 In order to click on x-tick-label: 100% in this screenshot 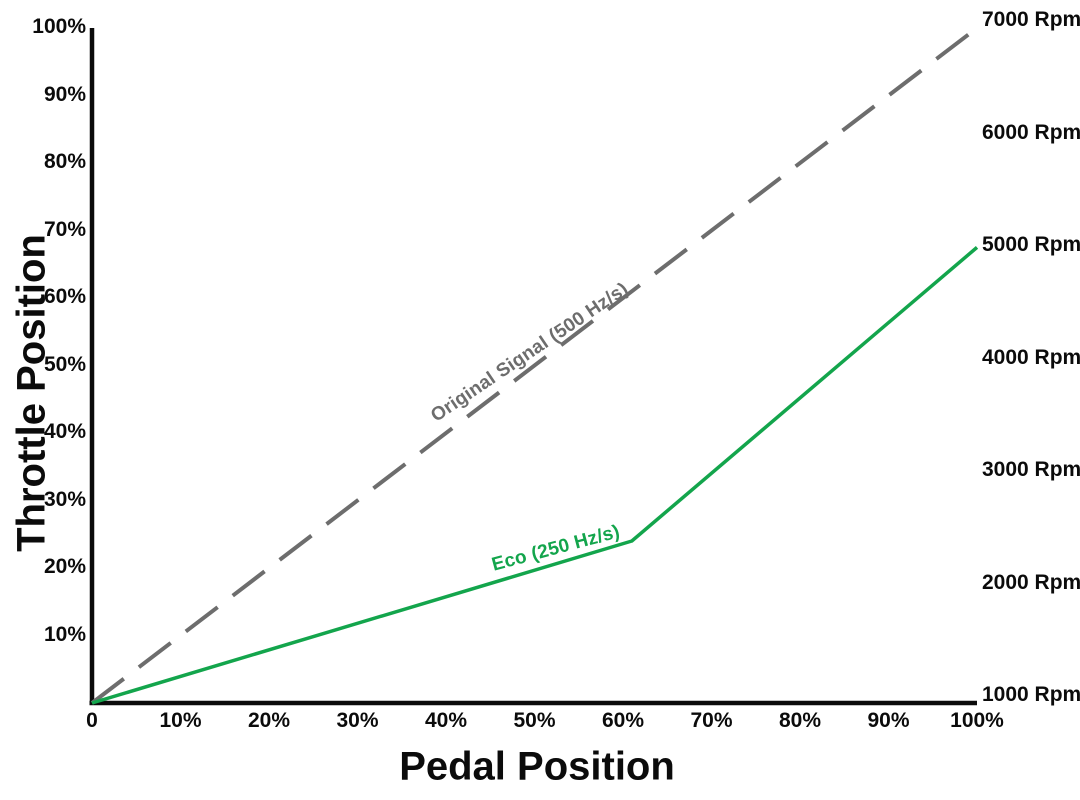, I will do `click(977, 720)`.